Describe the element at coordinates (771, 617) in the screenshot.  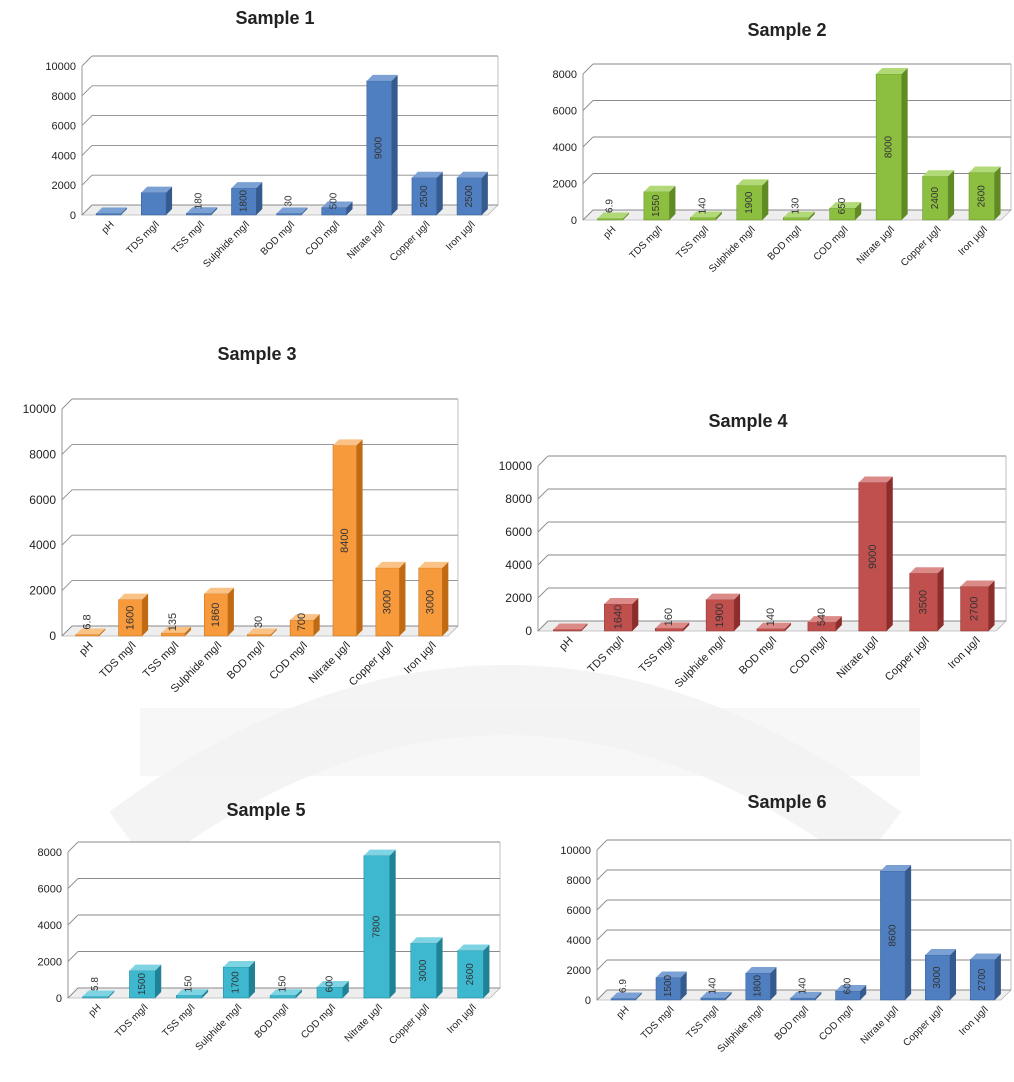
I see `bar-data-label: 140` at that location.